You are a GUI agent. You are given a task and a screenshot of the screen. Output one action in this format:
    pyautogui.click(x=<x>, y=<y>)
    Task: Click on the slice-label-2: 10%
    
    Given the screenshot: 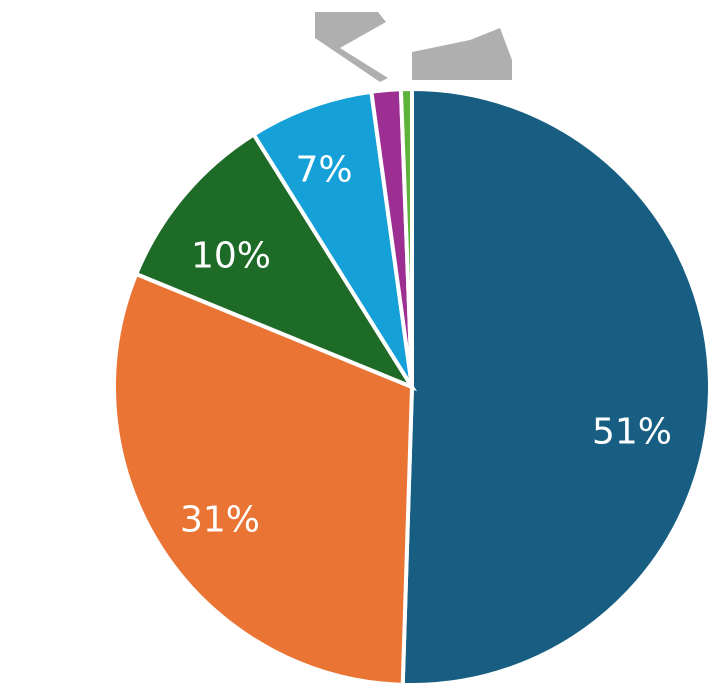 What is the action you would take?
    pyautogui.click(x=231, y=256)
    